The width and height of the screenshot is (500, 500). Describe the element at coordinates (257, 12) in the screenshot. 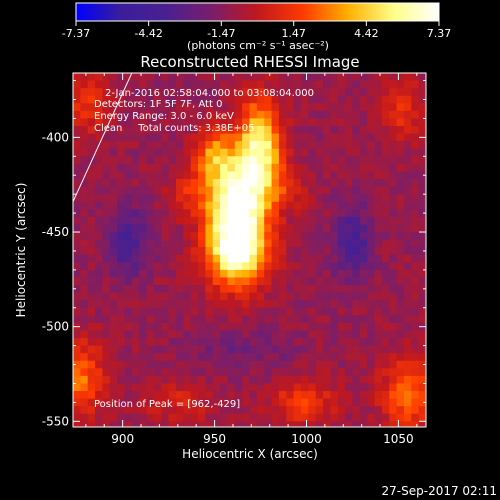

I see `colorbar-gradient` at that location.